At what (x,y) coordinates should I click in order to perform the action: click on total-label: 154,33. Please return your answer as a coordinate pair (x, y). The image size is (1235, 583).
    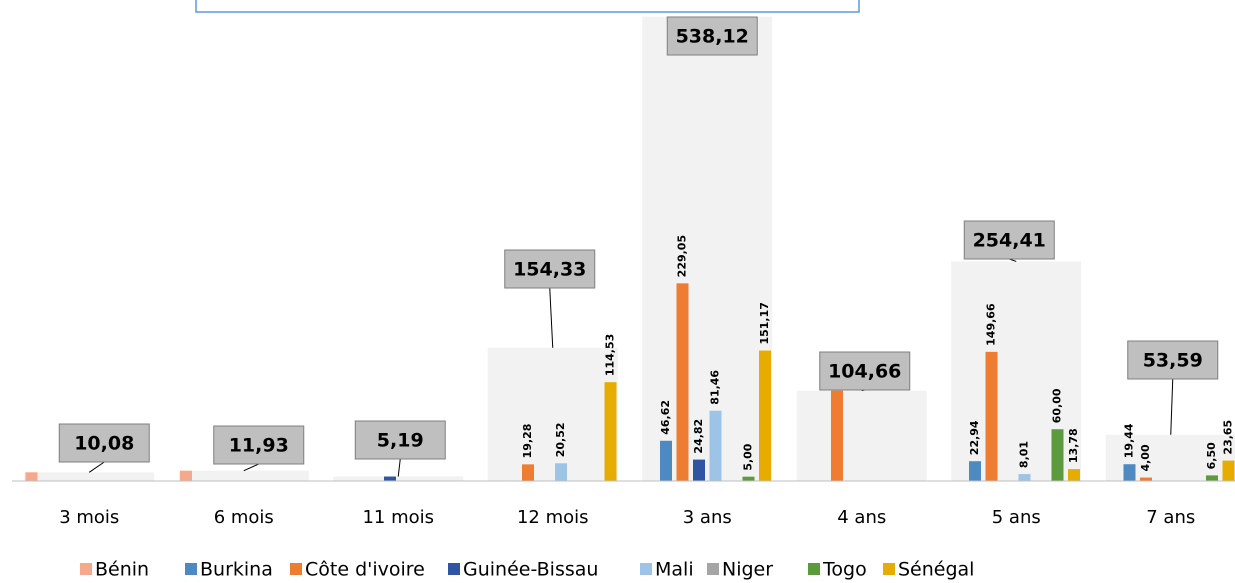
    Looking at the image, I should click on (549, 270).